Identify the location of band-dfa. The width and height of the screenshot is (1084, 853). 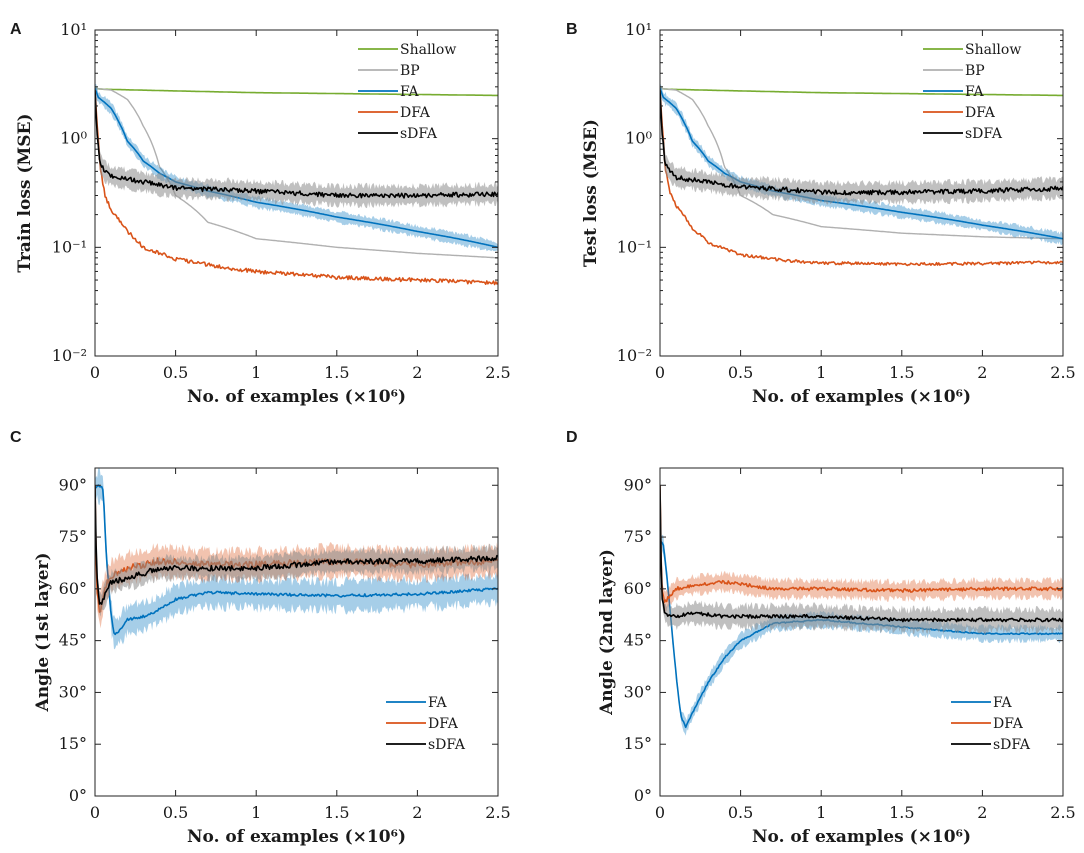
(861, 544).